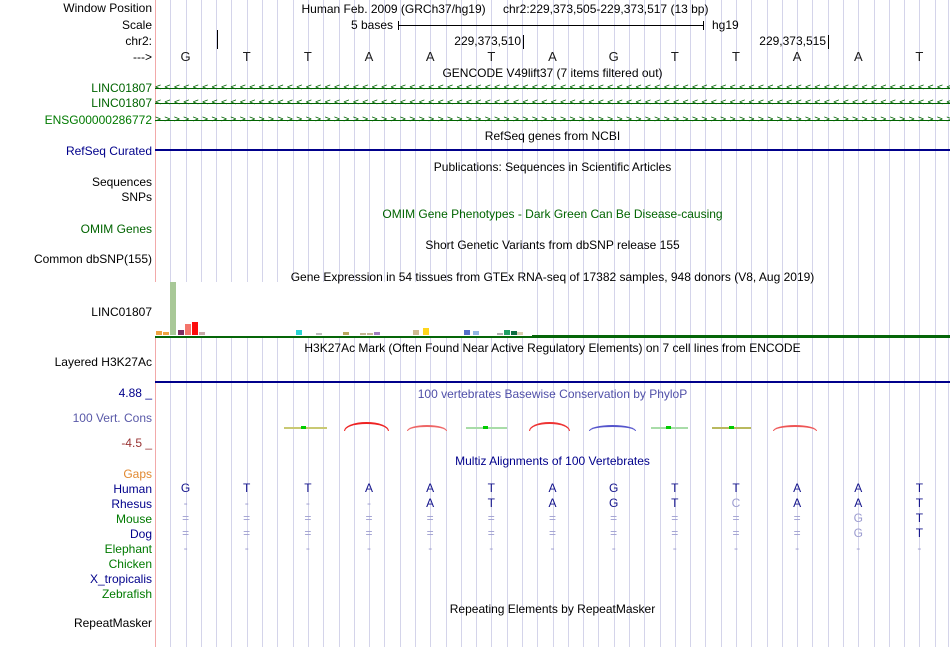 Image resolution: width=950 pixels, height=647 pixels. What do you see at coordinates (307, 503) in the screenshot?
I see `multiz-cell-rhesus: -` at bounding box center [307, 503].